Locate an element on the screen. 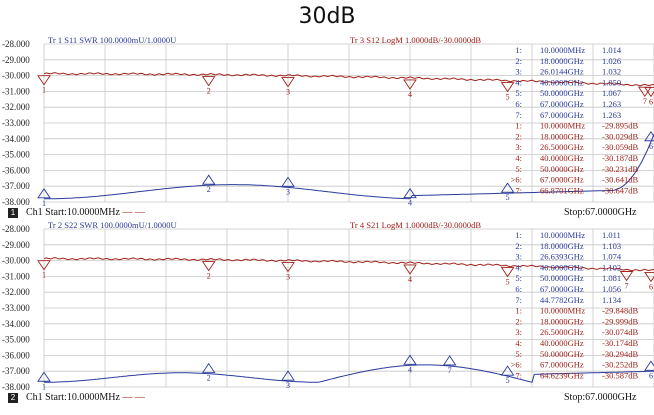  marker-blue-1-shape is located at coordinates (44, 376).